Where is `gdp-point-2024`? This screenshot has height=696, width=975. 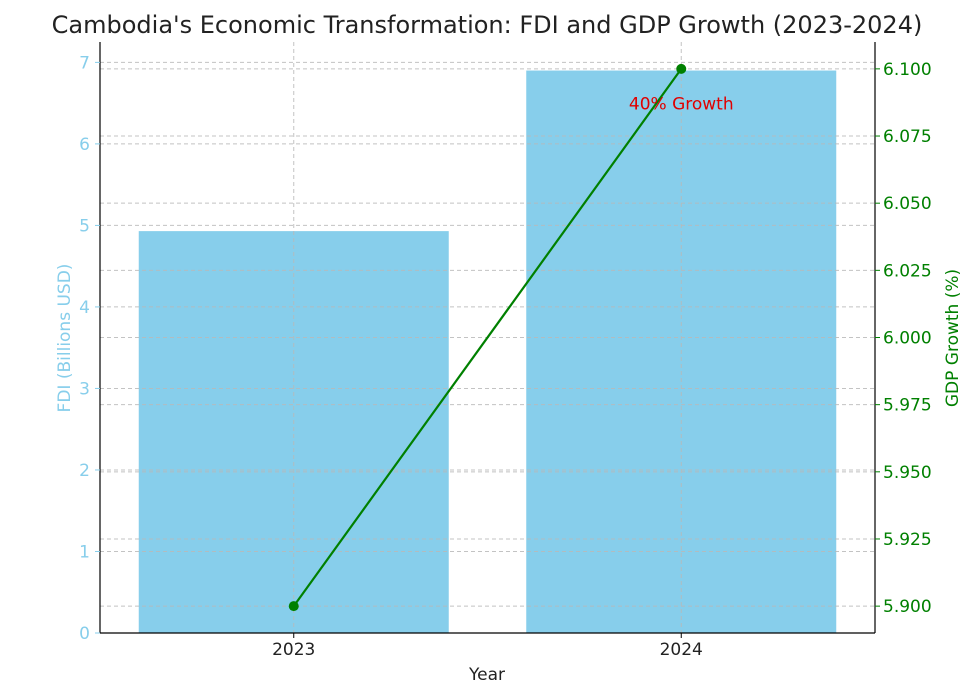 gdp-point-2024 is located at coordinates (681, 68).